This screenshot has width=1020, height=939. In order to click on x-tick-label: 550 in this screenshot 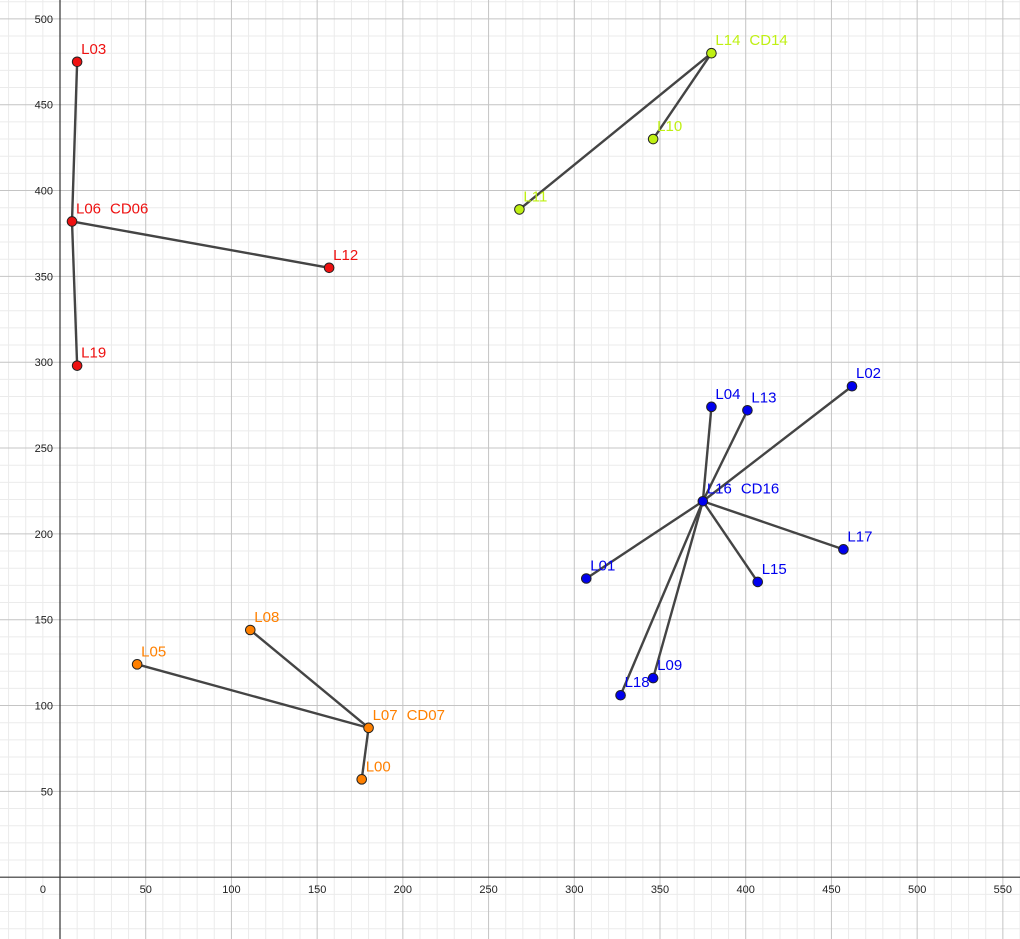, I will do `click(1003, 890)`.